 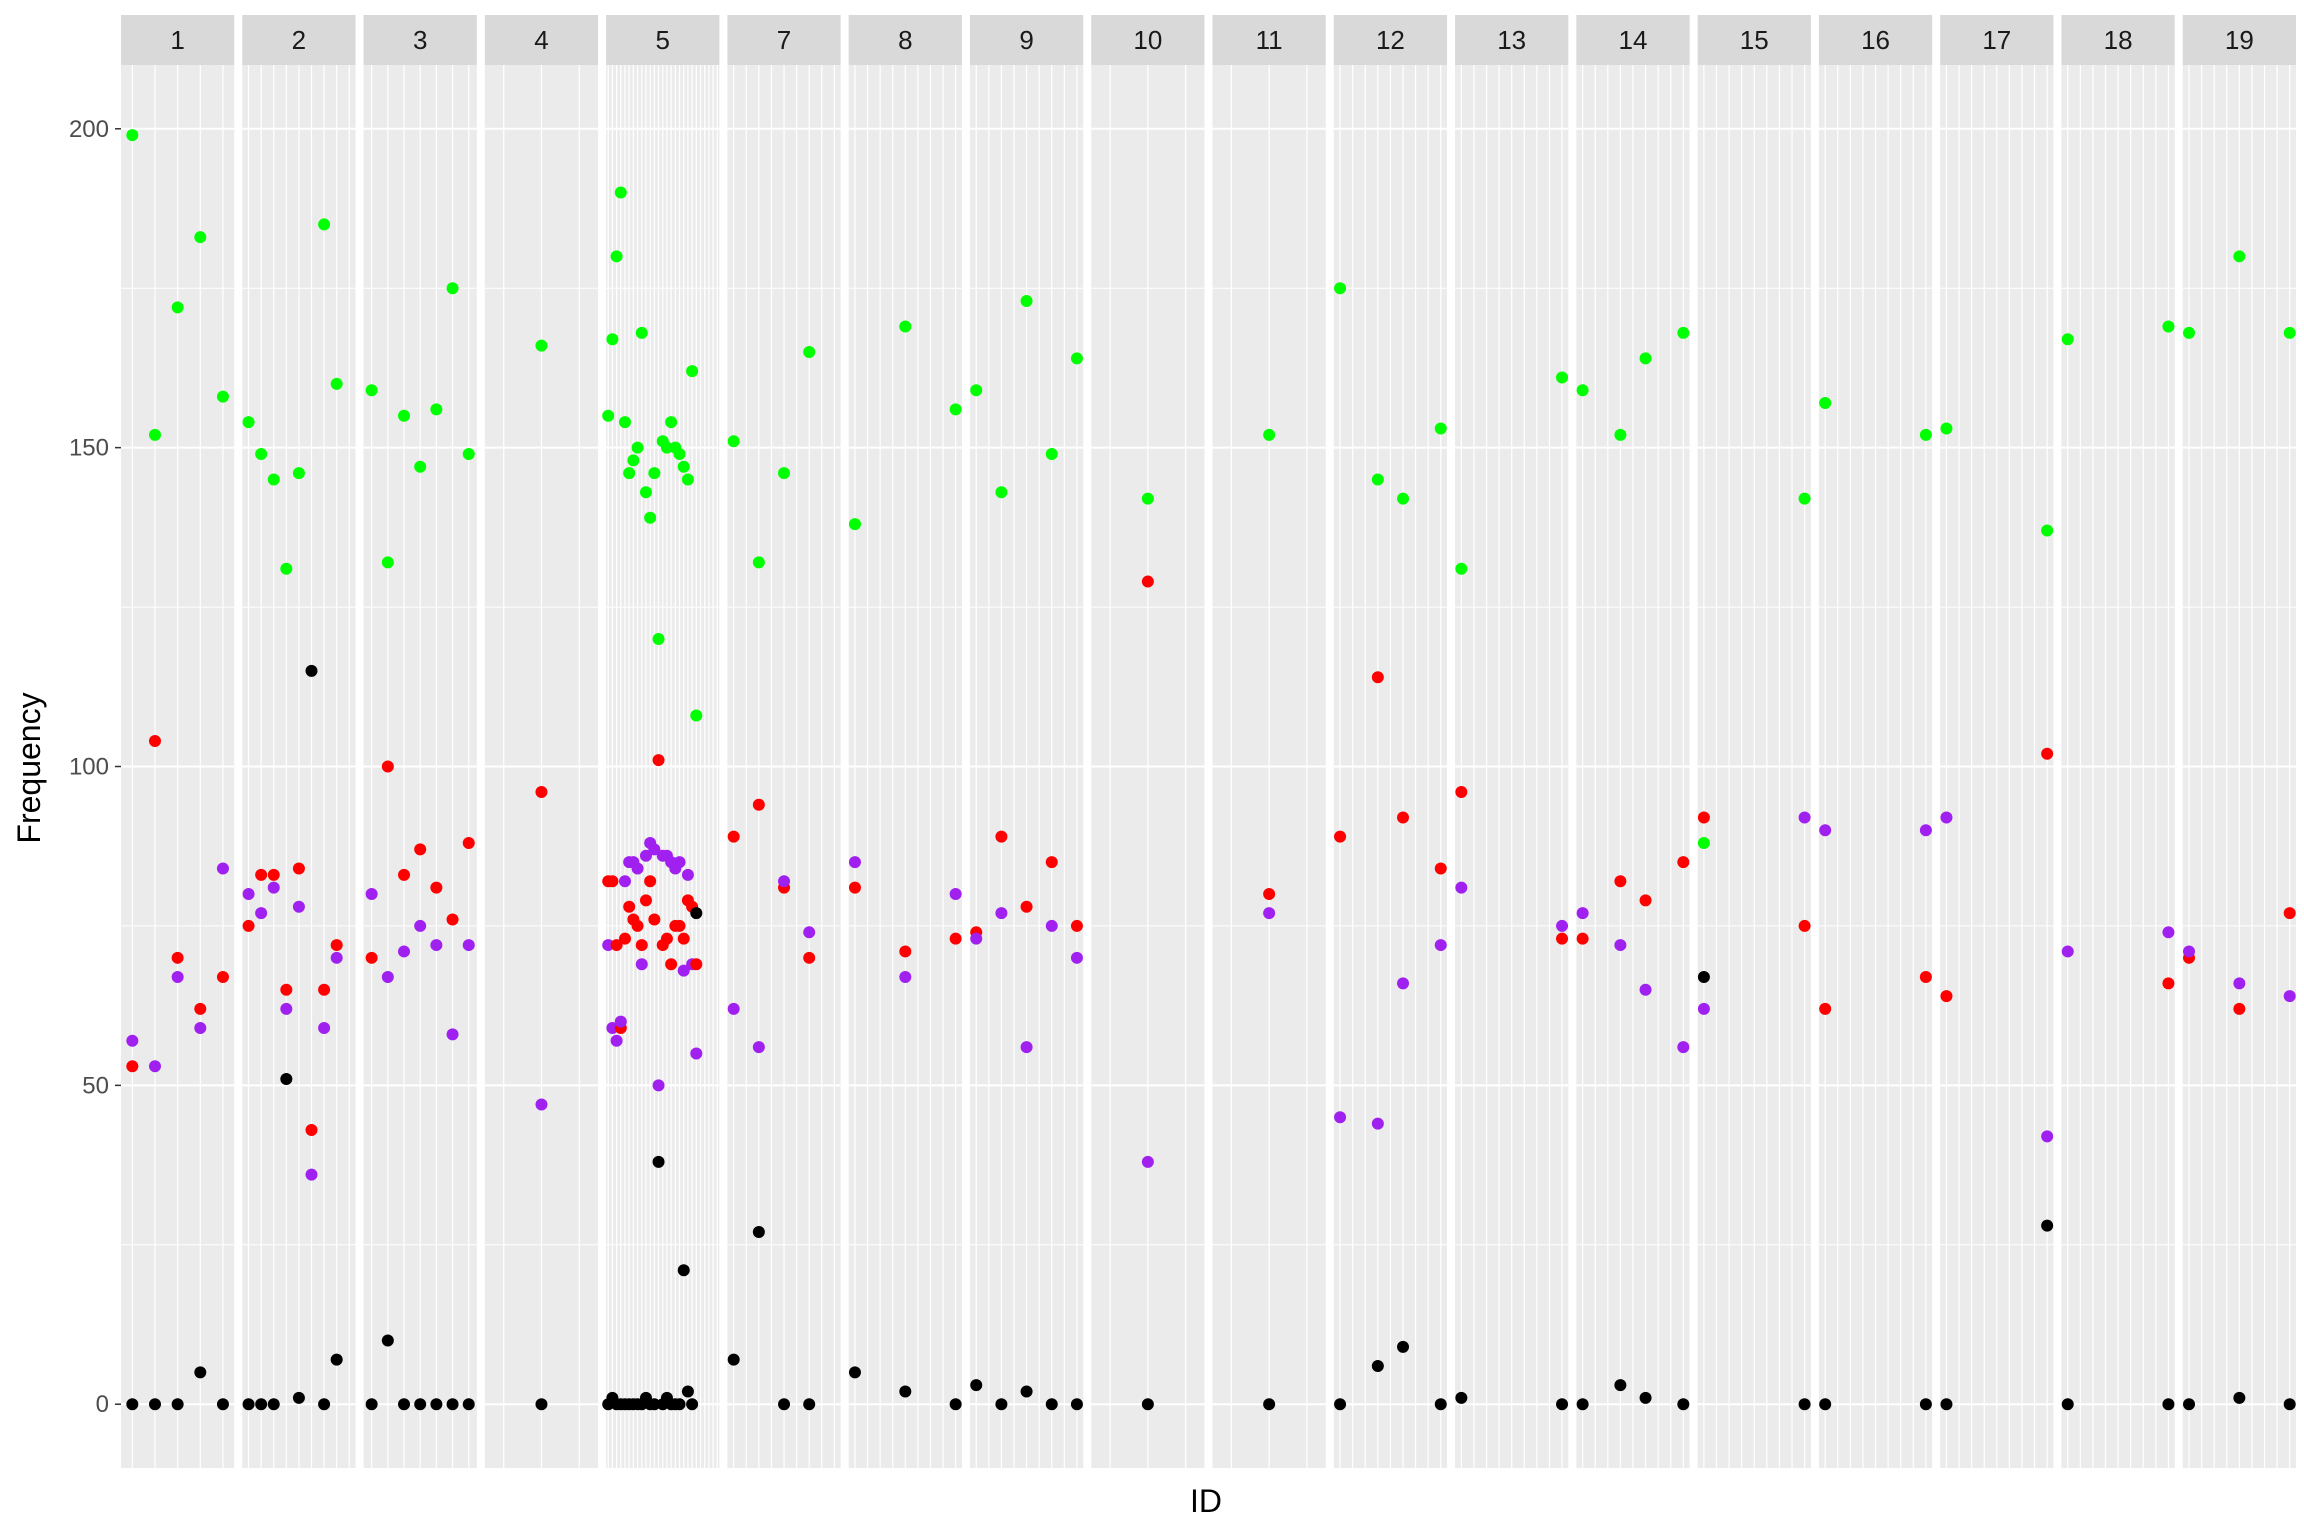 I want to click on facet-strip-label: 13, so click(x=1511, y=40).